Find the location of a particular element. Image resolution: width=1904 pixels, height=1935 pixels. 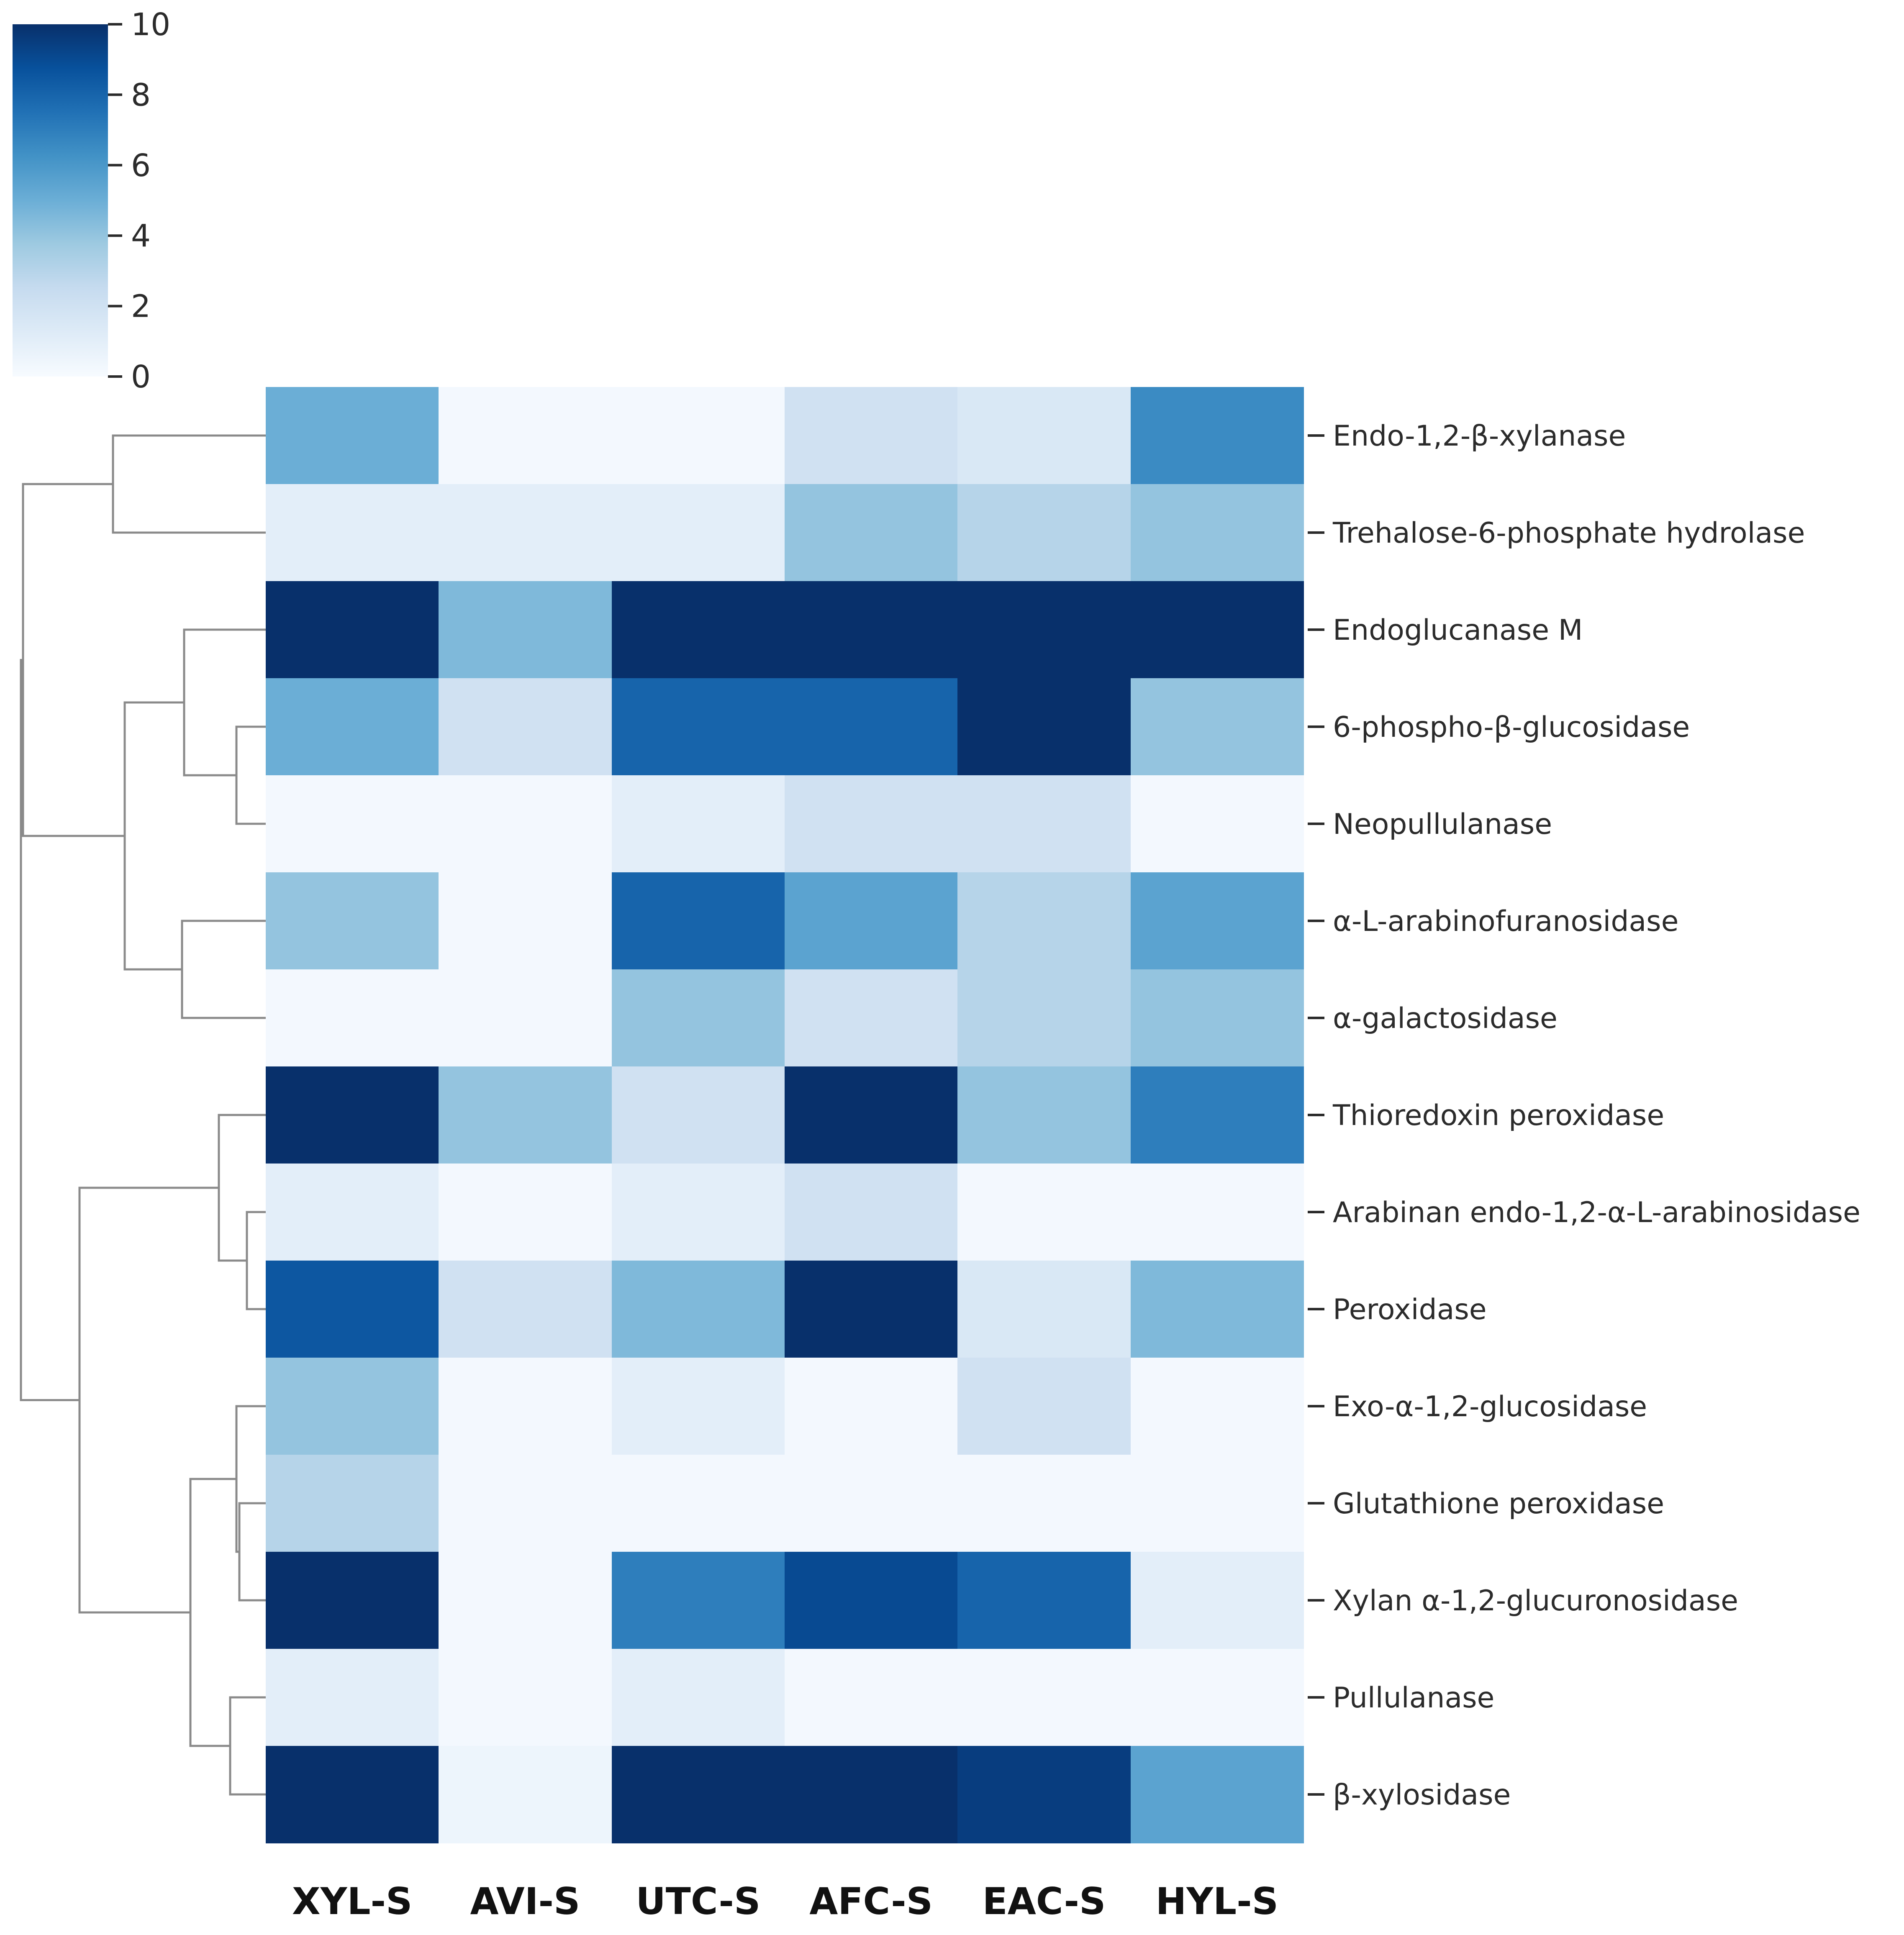

row-label: Pullulanase is located at coordinates (1413, 1698).